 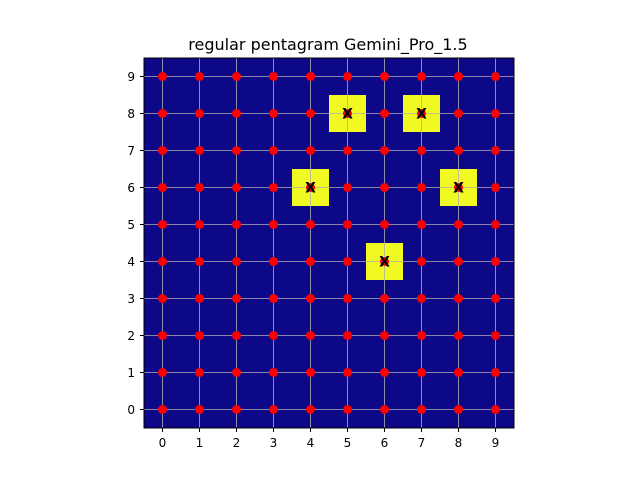 What do you see at coordinates (131, 114) in the screenshot?
I see `y-tick-label: 8` at bounding box center [131, 114].